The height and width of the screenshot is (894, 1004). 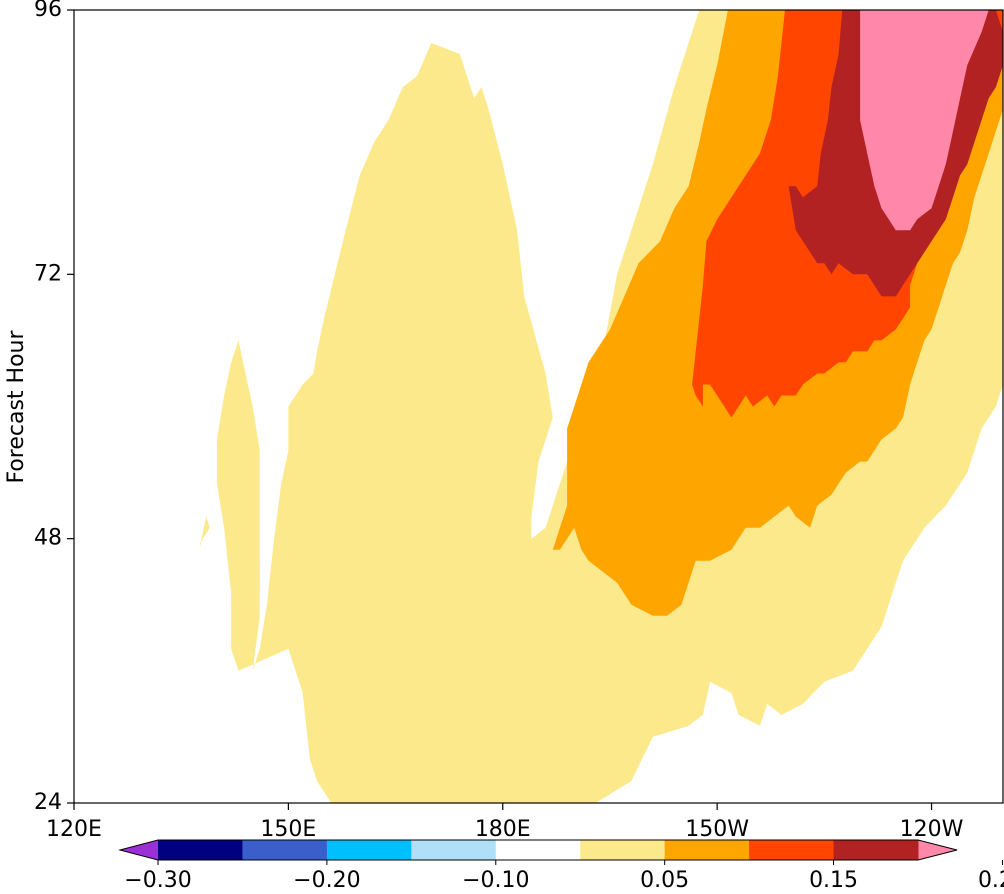 What do you see at coordinates (157, 880) in the screenshot?
I see `colorbar-tick-label: −0.30` at bounding box center [157, 880].